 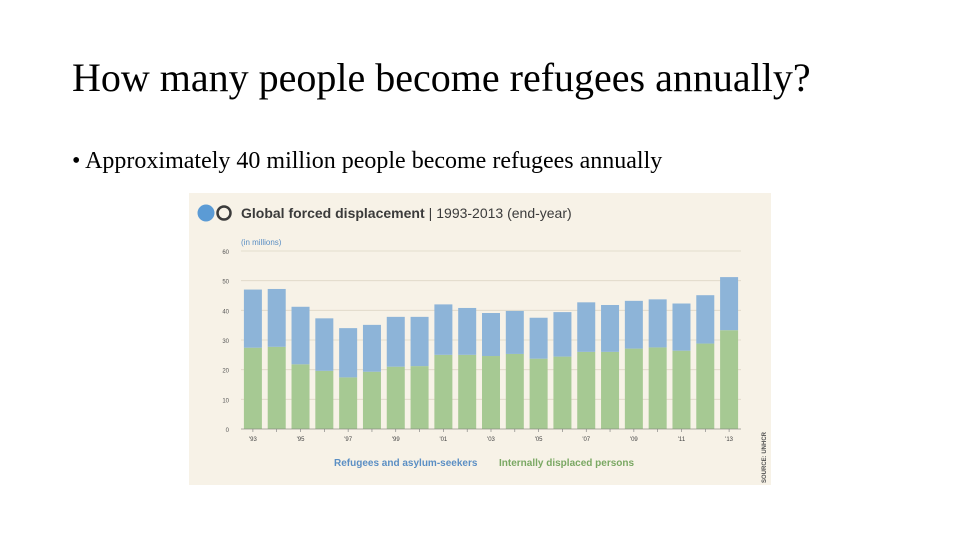 I want to click on legend-idp: Internally displaced persons, so click(x=566, y=463).